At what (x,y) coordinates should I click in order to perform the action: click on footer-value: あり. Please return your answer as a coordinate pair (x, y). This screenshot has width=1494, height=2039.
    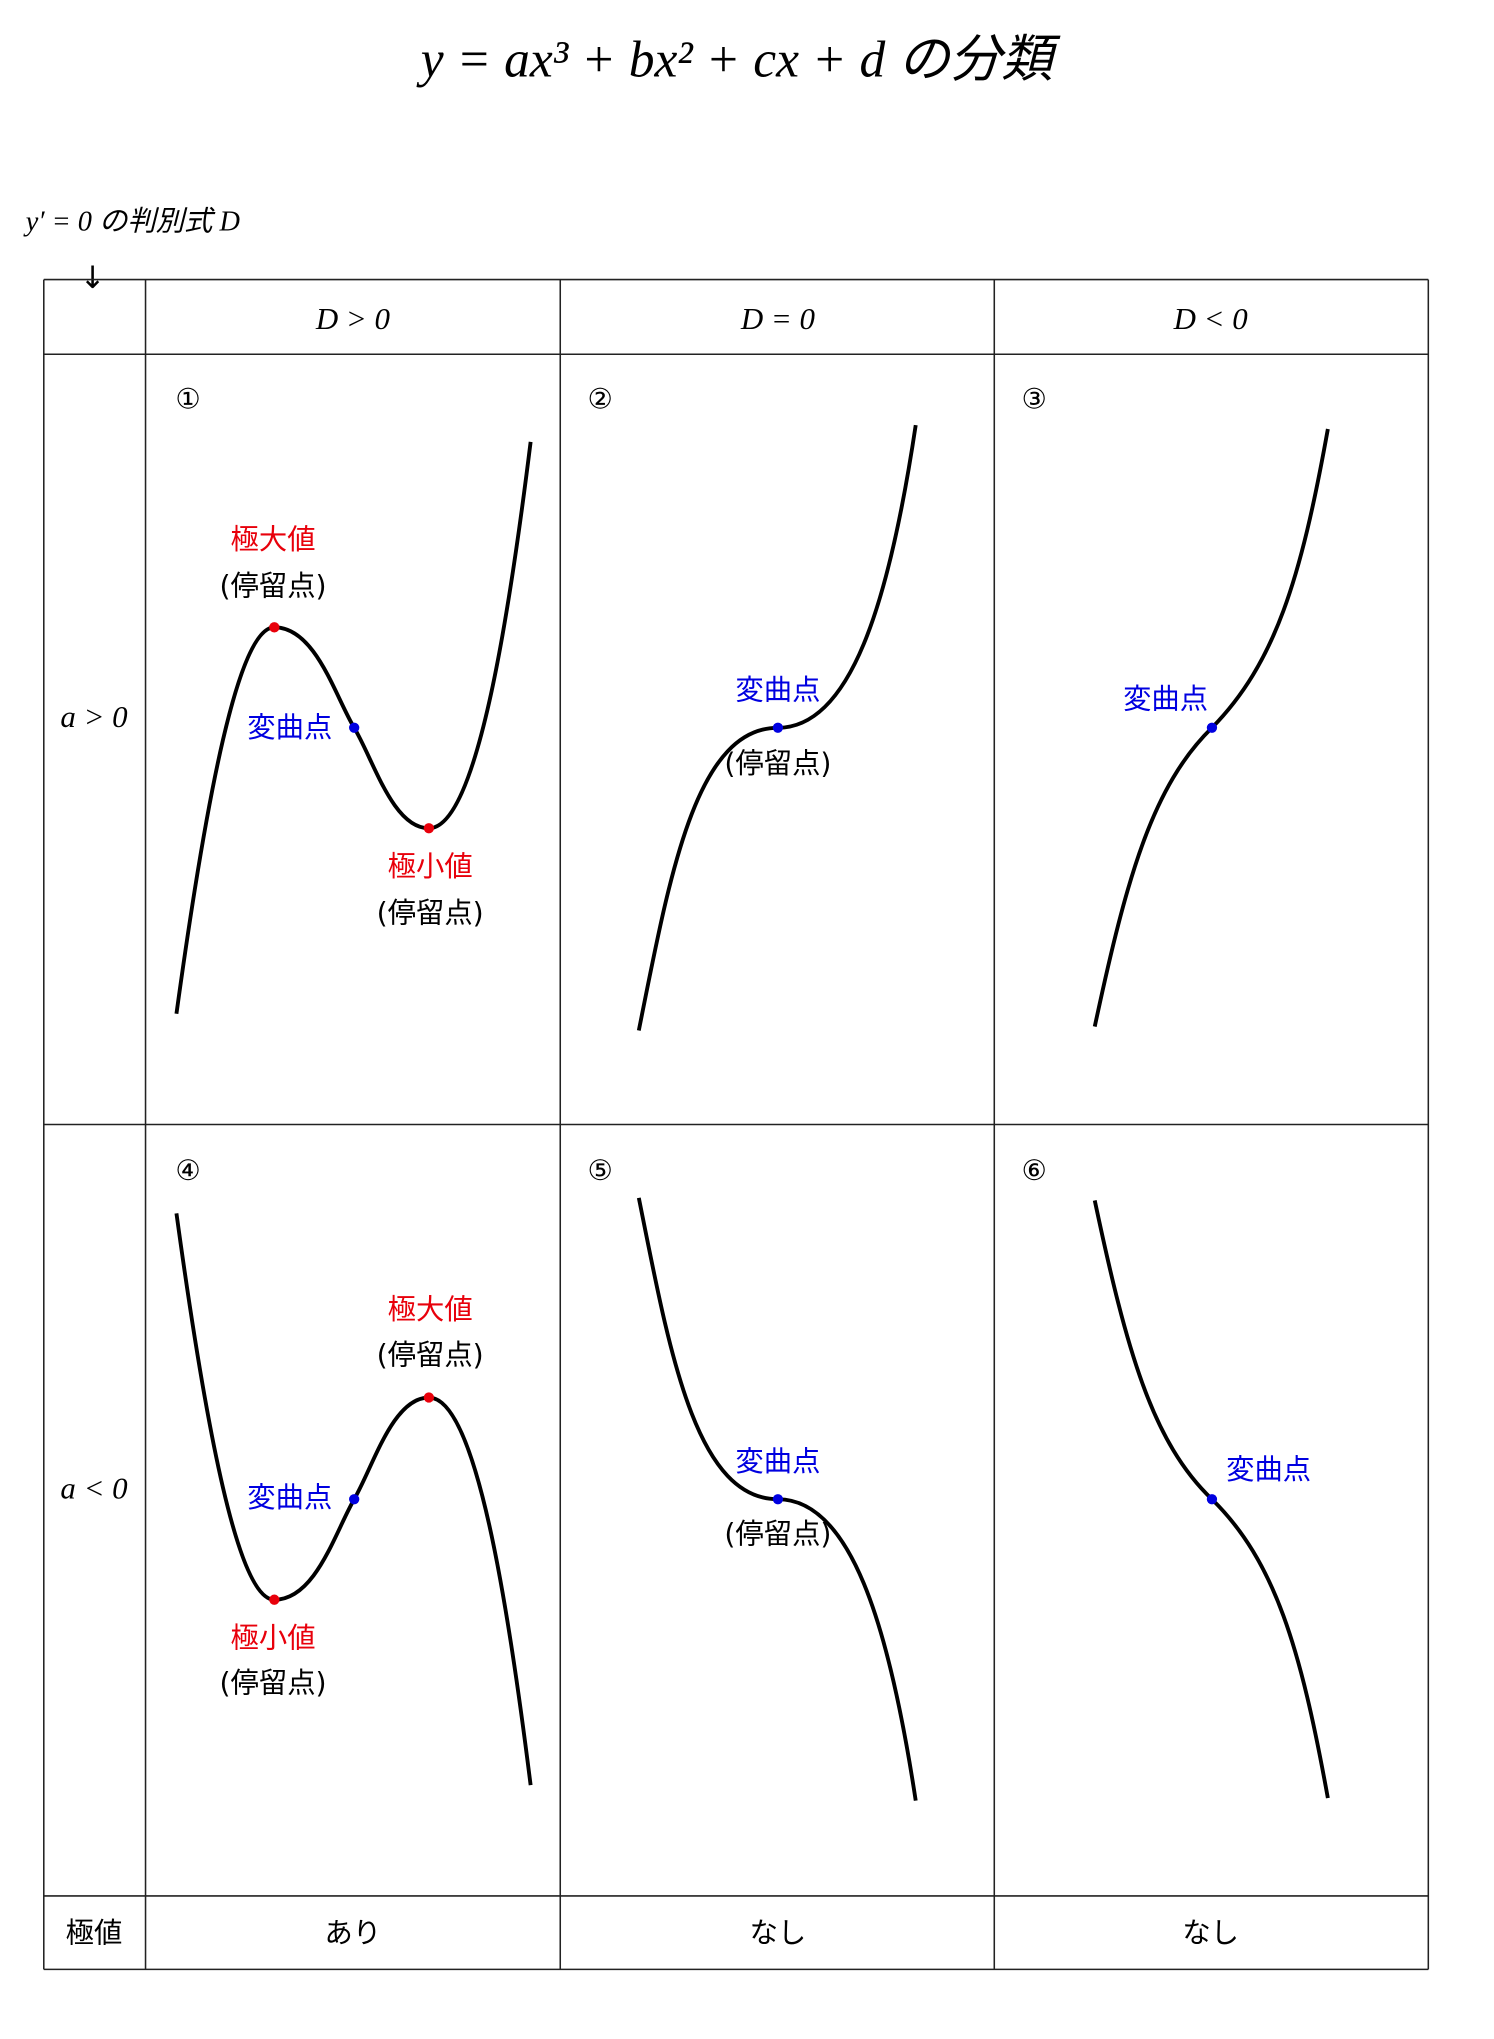
    Looking at the image, I should click on (353, 1933).